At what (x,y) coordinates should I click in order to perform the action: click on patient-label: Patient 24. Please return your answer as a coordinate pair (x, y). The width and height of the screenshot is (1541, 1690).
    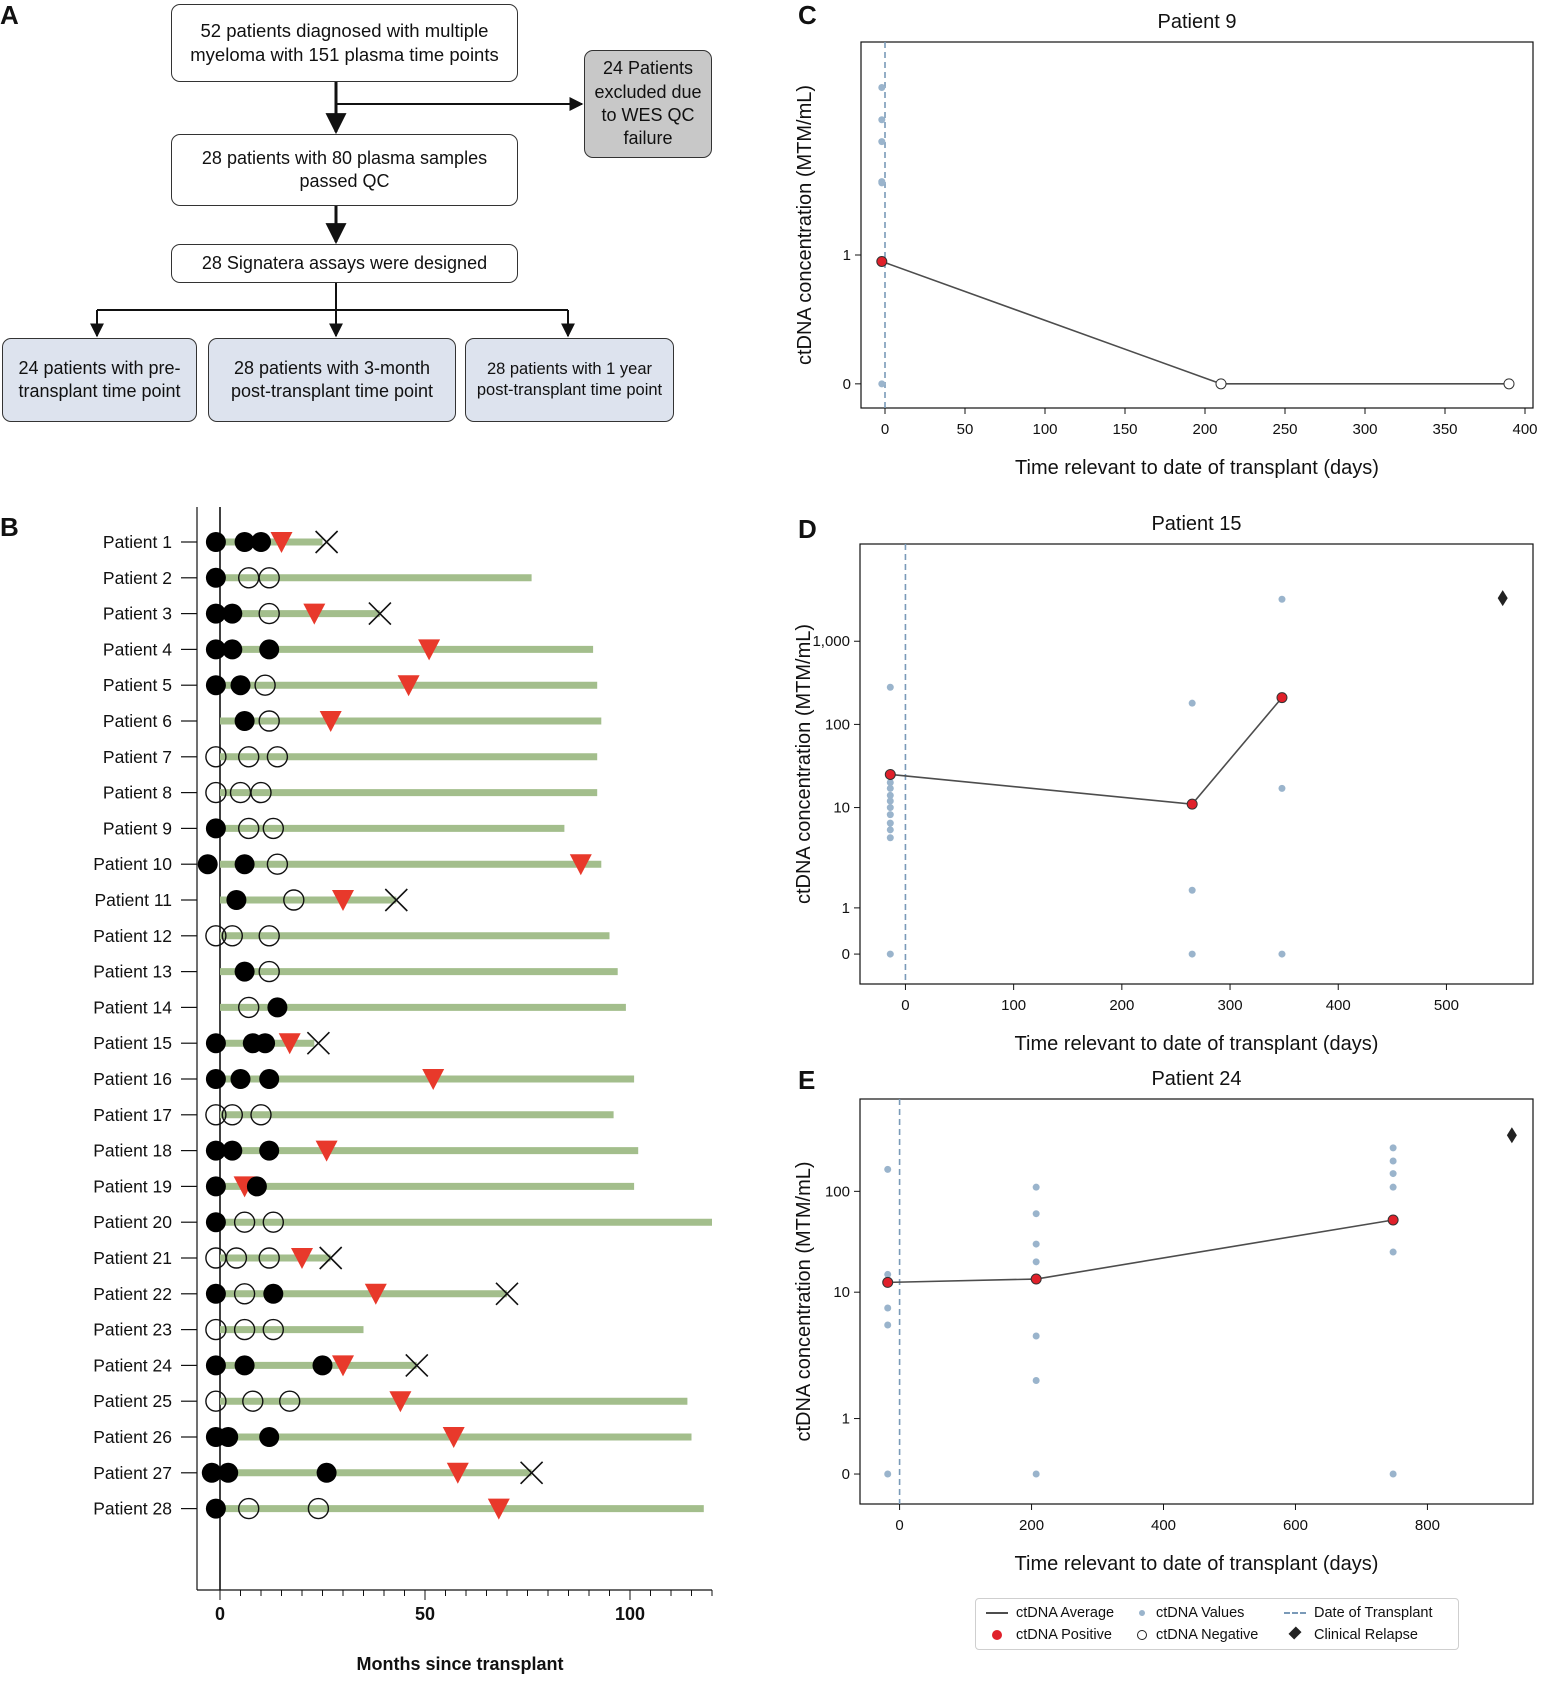
    Looking at the image, I should click on (132, 1365).